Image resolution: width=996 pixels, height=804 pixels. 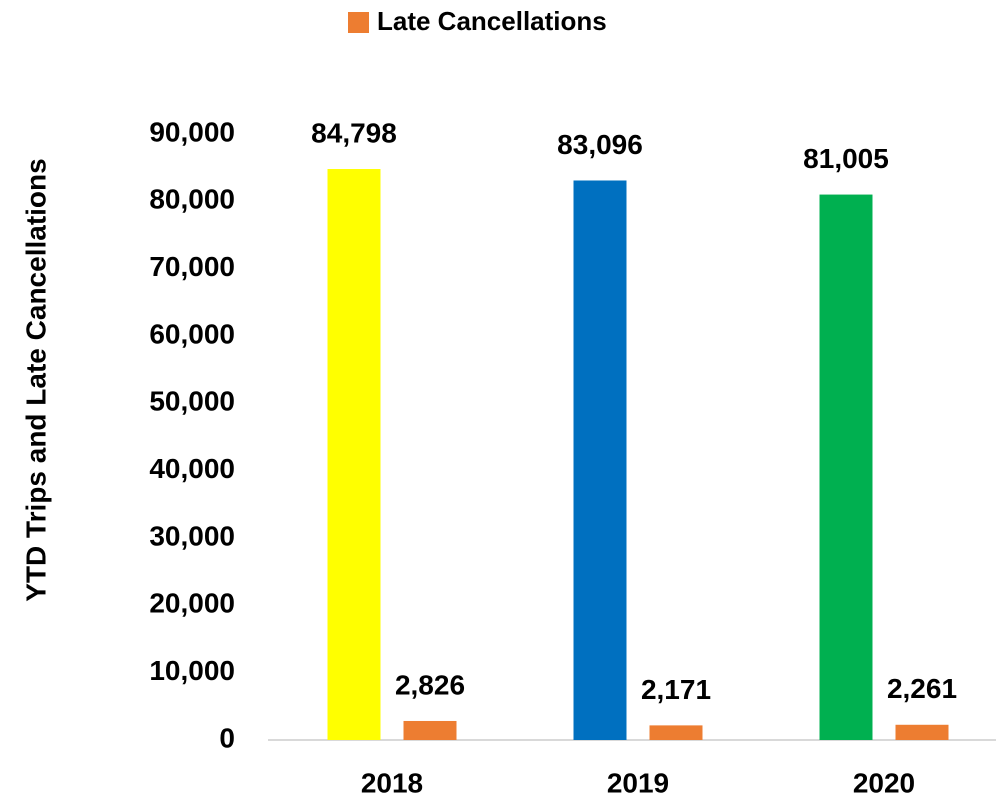 What do you see at coordinates (600, 144) in the screenshot?
I see `data-label: 83,096` at bounding box center [600, 144].